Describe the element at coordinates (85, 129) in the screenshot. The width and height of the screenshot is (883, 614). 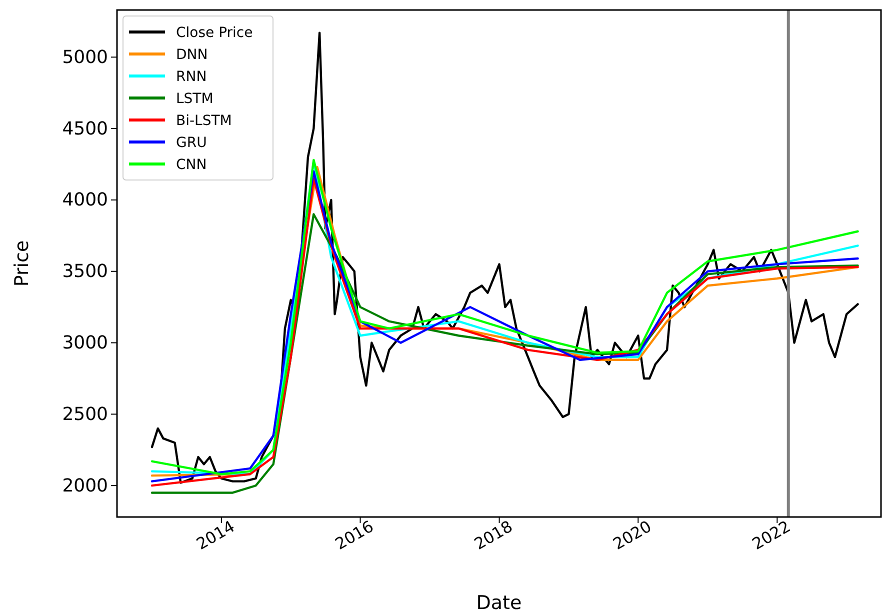
I see `y-tick-label: 4500` at that location.